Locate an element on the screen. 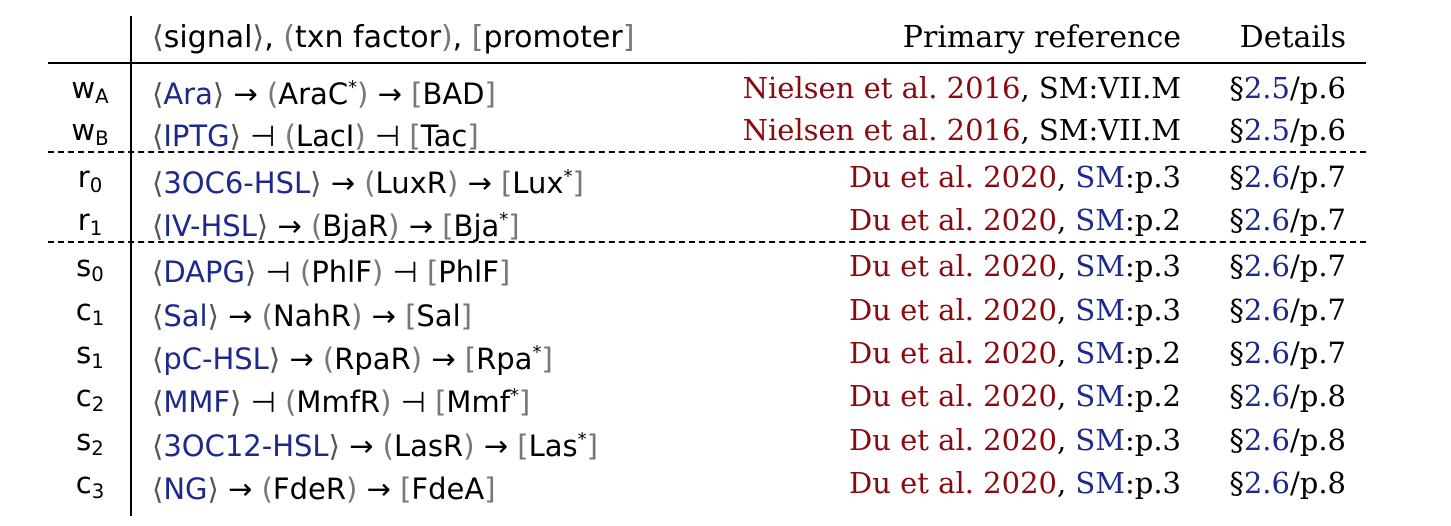  signal-link: Ara is located at coordinates (188, 93).